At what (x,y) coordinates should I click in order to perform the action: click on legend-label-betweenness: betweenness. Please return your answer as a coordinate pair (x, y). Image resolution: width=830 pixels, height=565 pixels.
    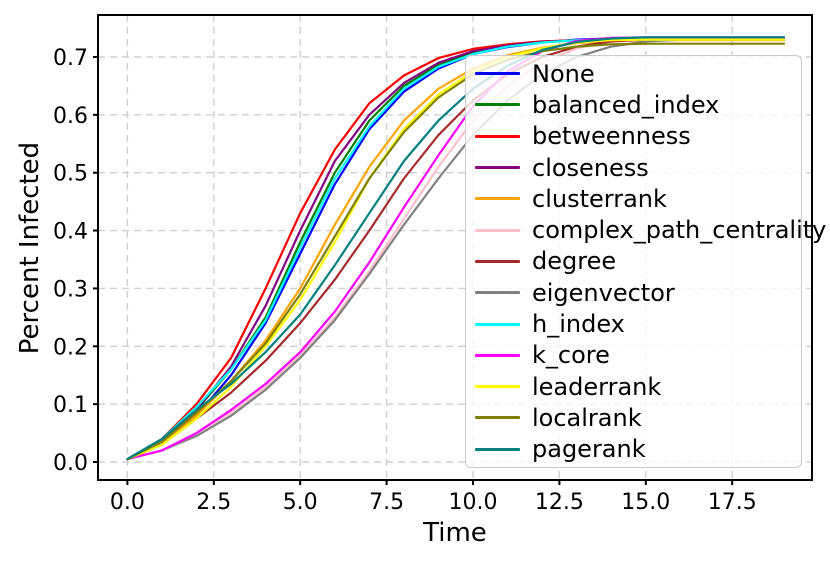
    Looking at the image, I should click on (611, 136).